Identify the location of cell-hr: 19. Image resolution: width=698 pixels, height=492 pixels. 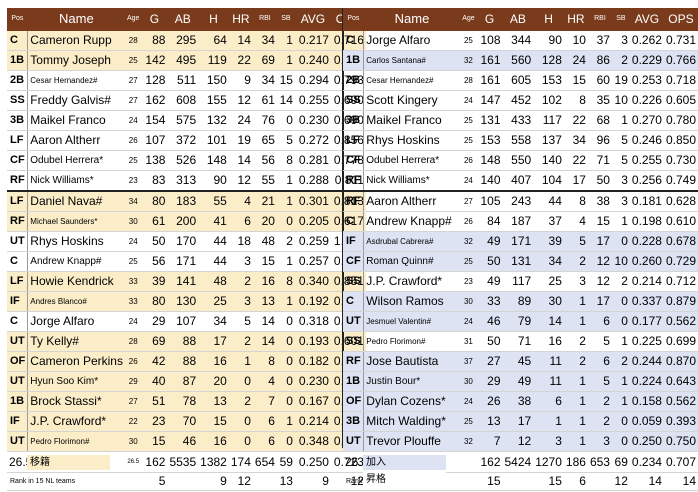
(240, 140).